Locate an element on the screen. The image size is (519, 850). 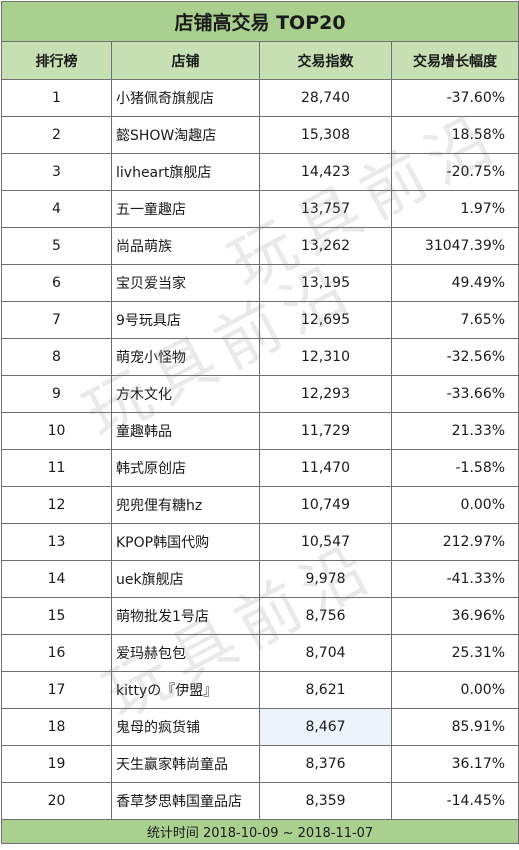
growth-cell: -33.66% is located at coordinates (454, 394).